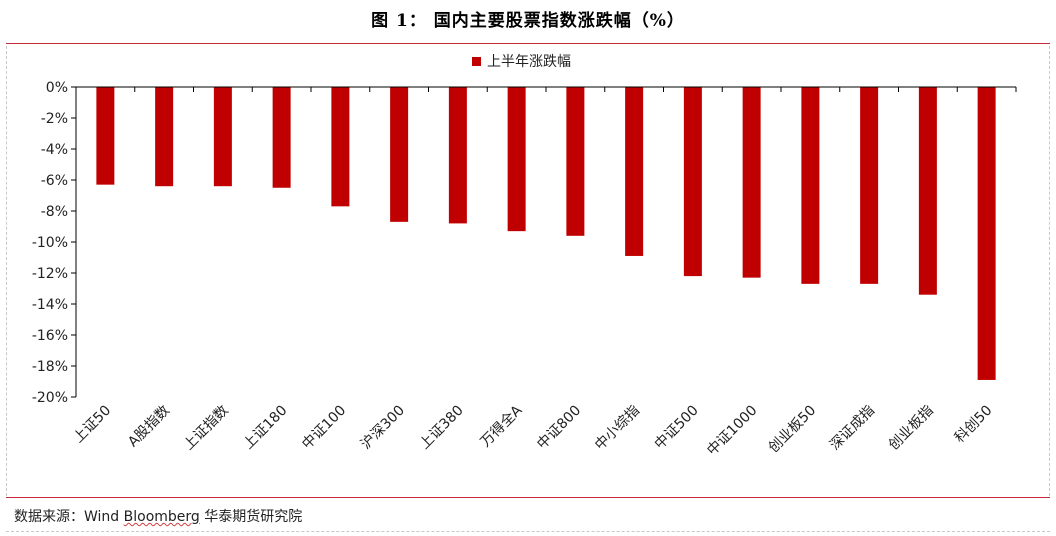  What do you see at coordinates (324, 428) in the screenshot?
I see `x-tick-label: 中证100` at bounding box center [324, 428].